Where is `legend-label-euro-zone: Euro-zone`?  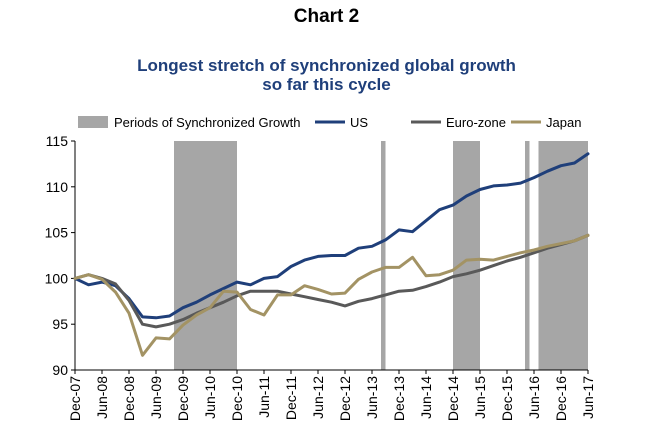 legend-label-euro-zone: Euro-zone is located at coordinates (476, 122).